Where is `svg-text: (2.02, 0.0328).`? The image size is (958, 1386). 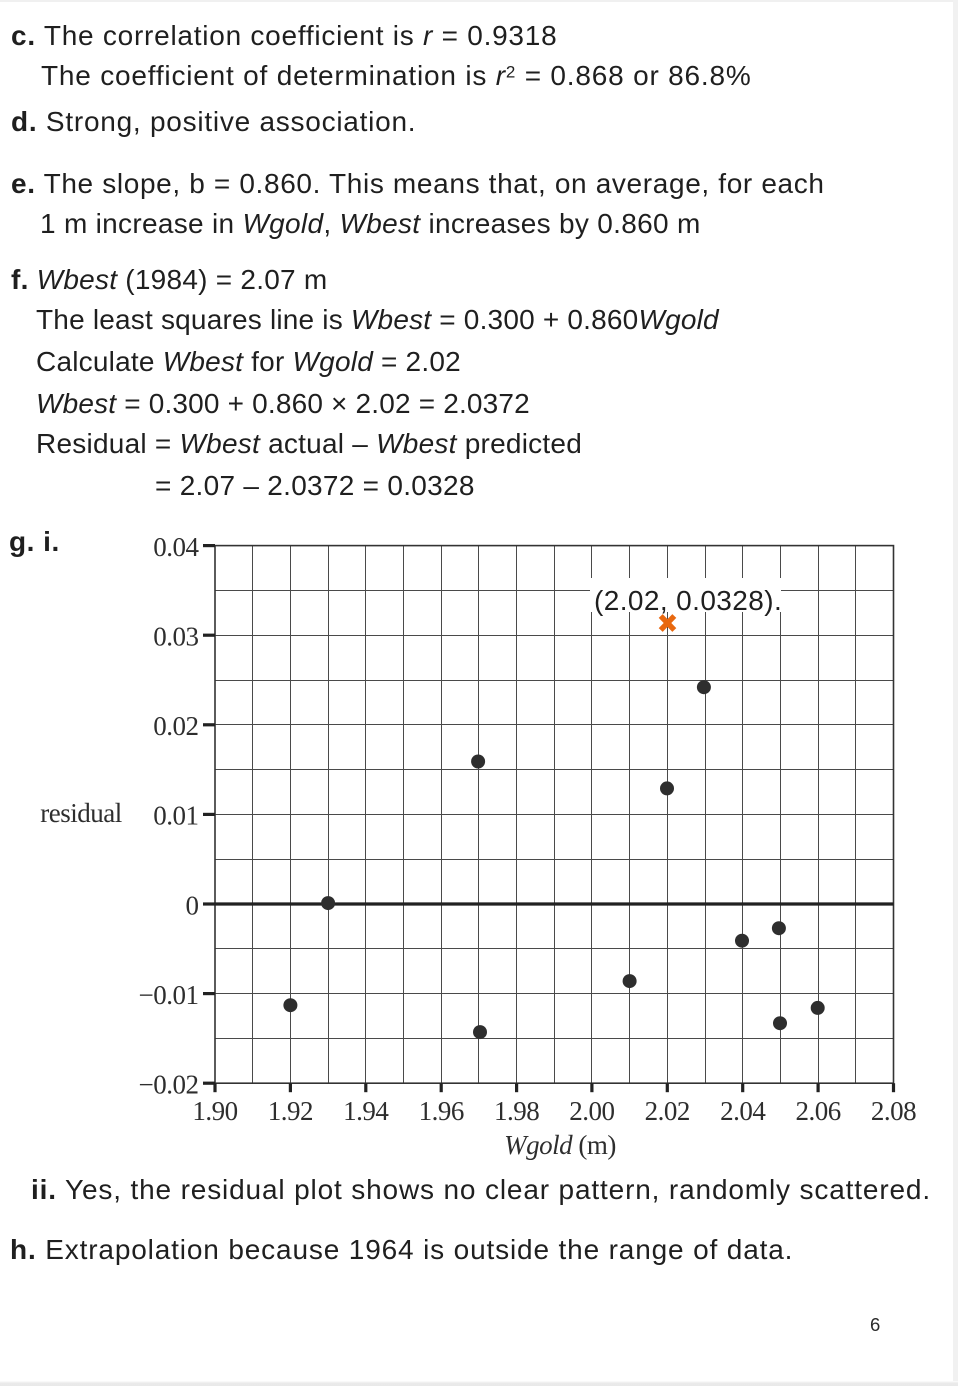
svg-text: (2.02, 0.0328). is located at coordinates (688, 600).